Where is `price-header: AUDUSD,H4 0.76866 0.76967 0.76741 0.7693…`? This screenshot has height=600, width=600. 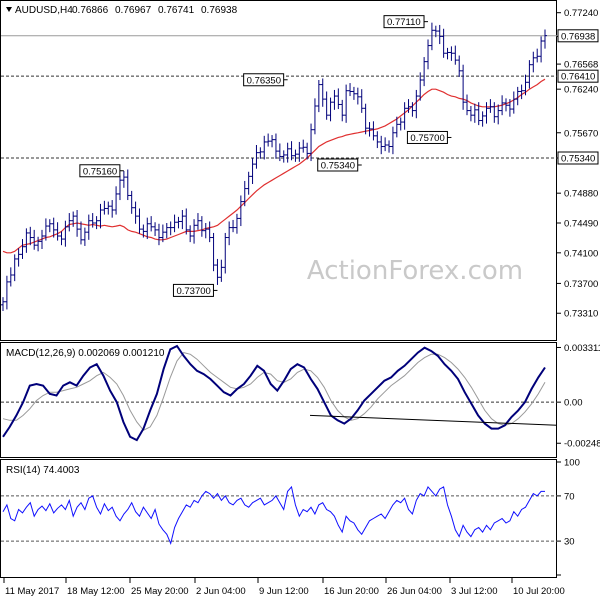 price-header: AUDUSD,H4 0.76866 0.76967 0.76741 0.7693… is located at coordinates (122, 10).